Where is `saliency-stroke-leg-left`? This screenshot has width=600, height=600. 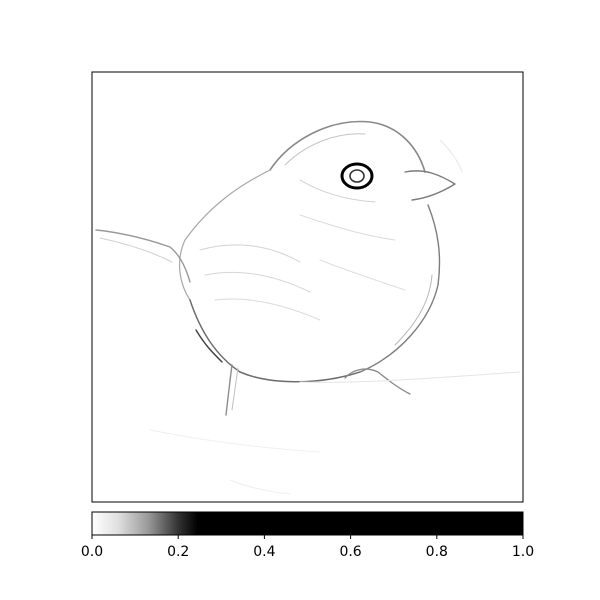
saliency-stroke-leg-left is located at coordinates (229, 390).